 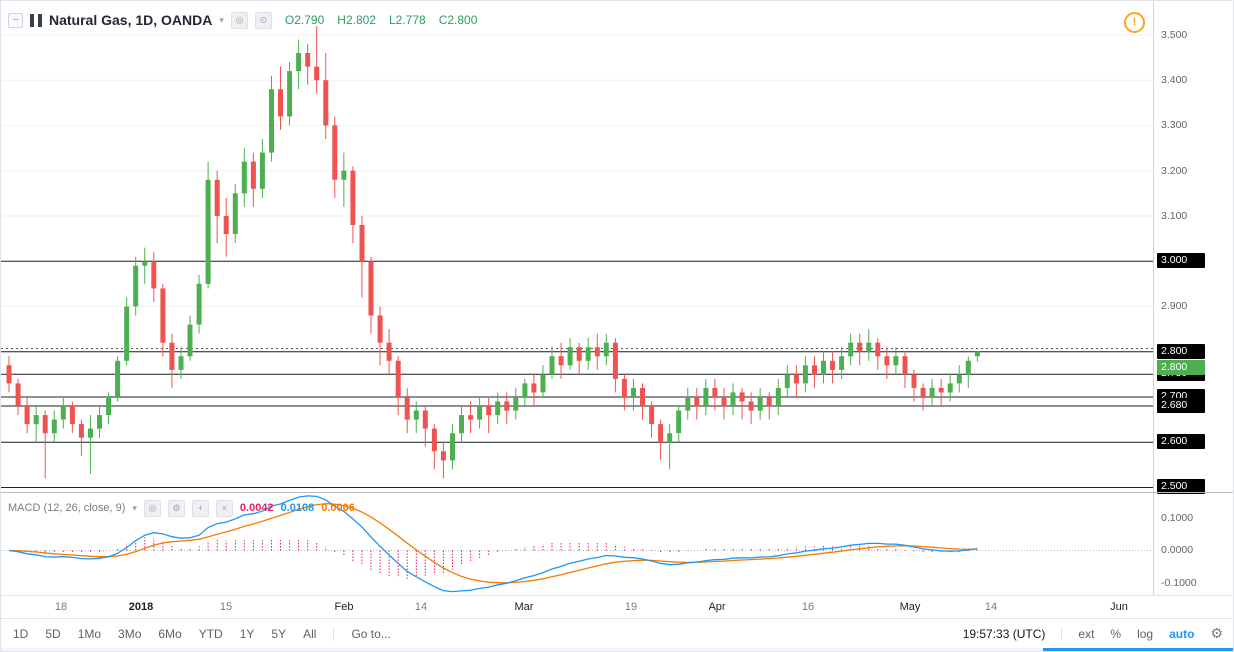 I want to click on range-button-6mo: 6Mo, so click(x=170, y=633).